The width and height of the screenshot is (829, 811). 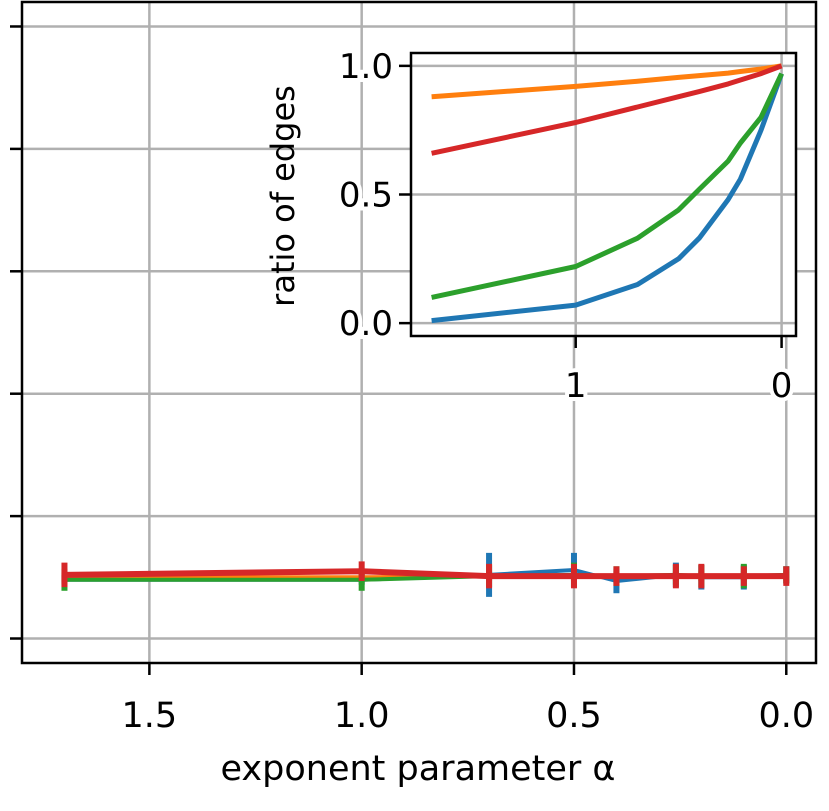 I want to click on main-x-tick-label: 0.5, so click(x=574, y=716).